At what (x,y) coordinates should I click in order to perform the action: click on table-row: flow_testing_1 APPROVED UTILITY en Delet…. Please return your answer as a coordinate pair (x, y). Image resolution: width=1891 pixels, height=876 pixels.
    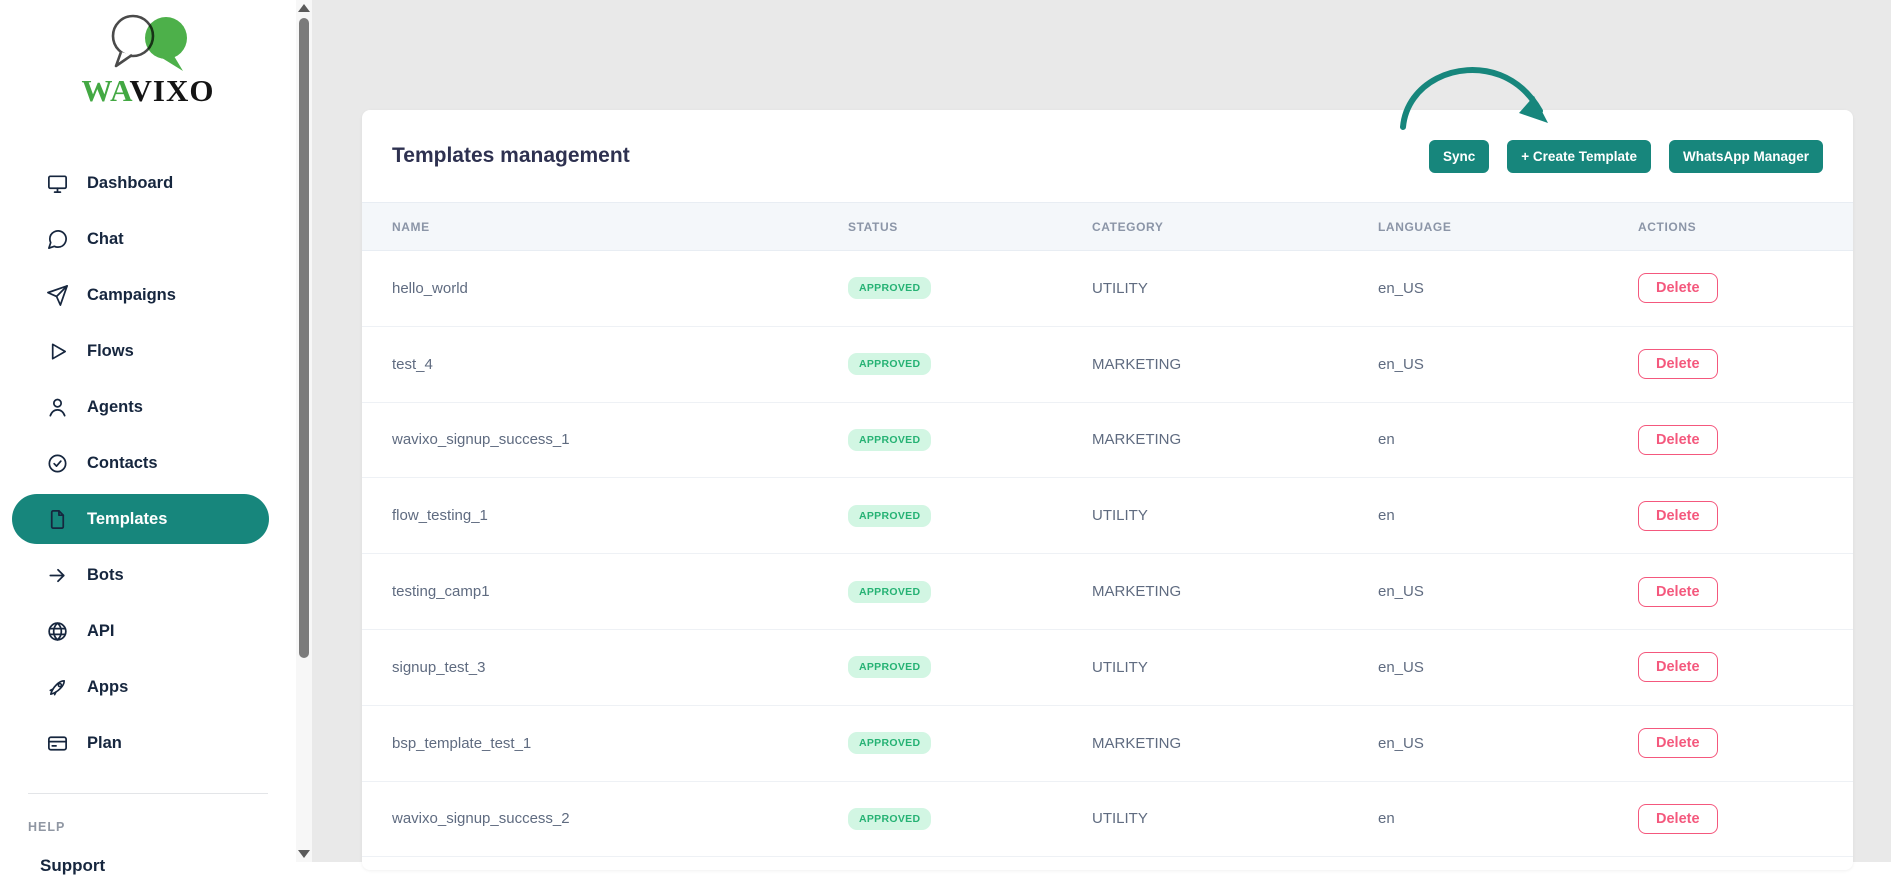
    Looking at the image, I should click on (1107, 516).